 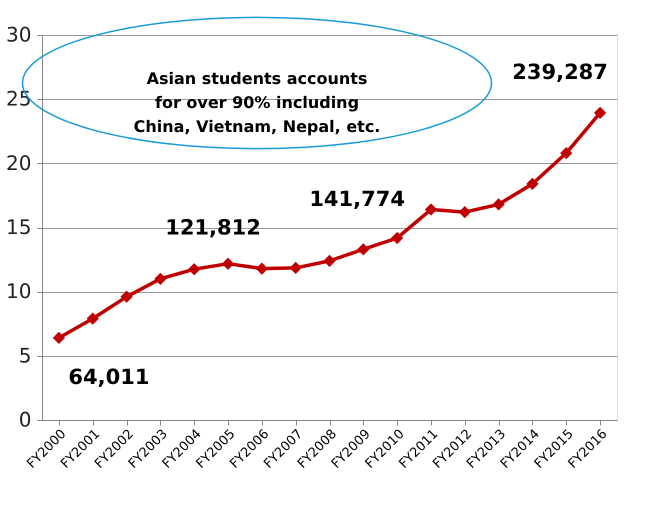 I want to click on y-tick-label: 25, so click(x=19, y=98).